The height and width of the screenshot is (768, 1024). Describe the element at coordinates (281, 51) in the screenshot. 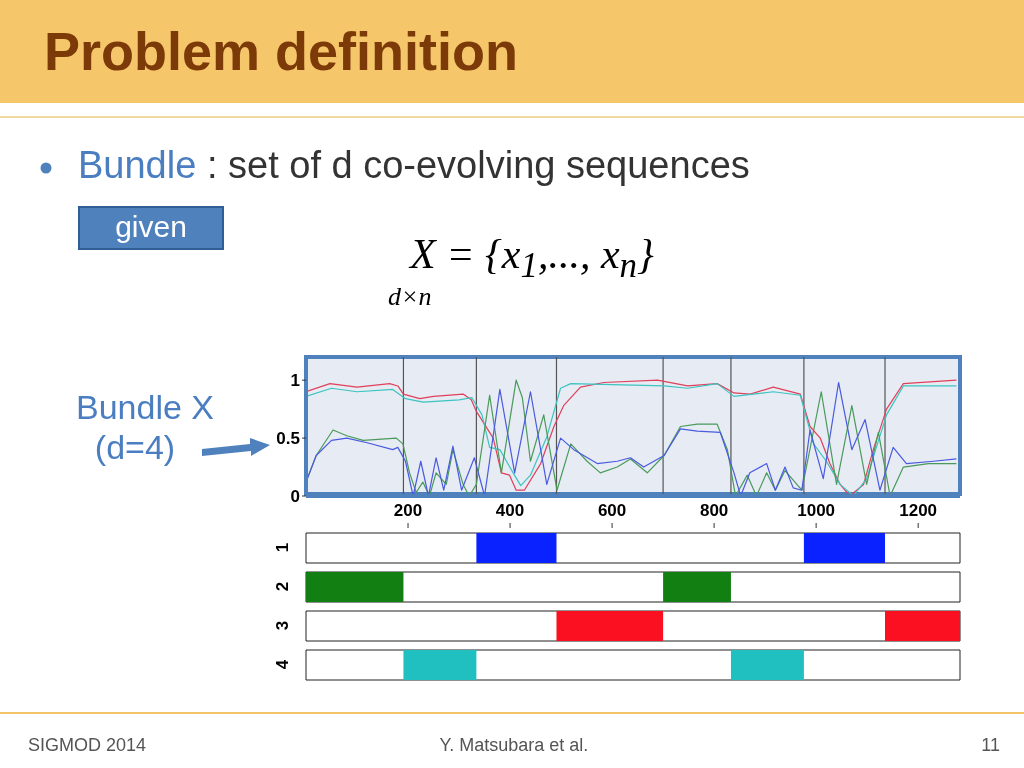

I see `chart-title: Problem definition` at that location.